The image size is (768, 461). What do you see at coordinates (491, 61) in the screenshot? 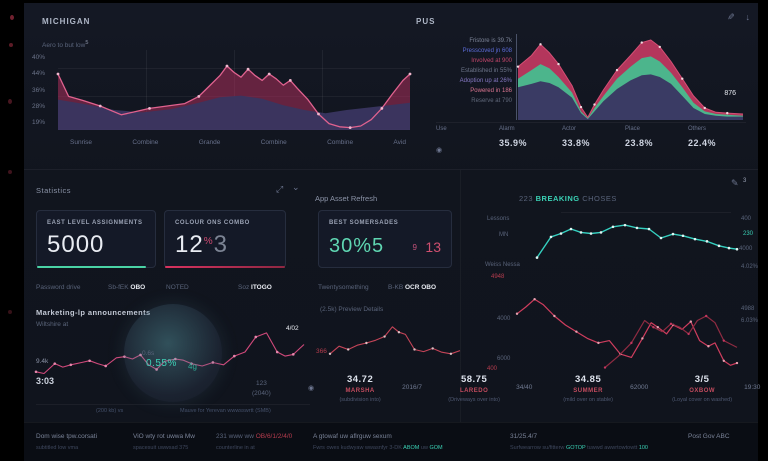
I see `legend-entry: Involved at 900` at bounding box center [491, 61].